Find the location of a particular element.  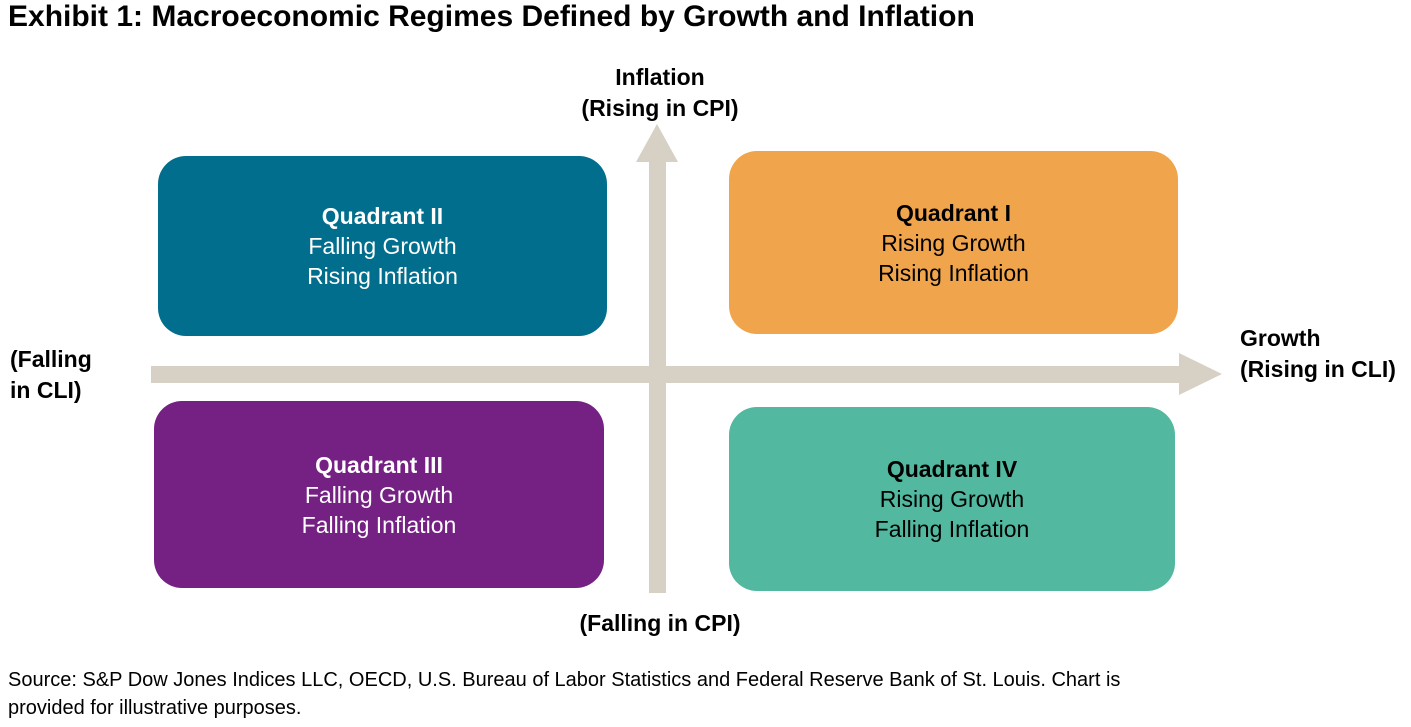

inflation-axis-arrowhead-icon is located at coordinates (657, 143).